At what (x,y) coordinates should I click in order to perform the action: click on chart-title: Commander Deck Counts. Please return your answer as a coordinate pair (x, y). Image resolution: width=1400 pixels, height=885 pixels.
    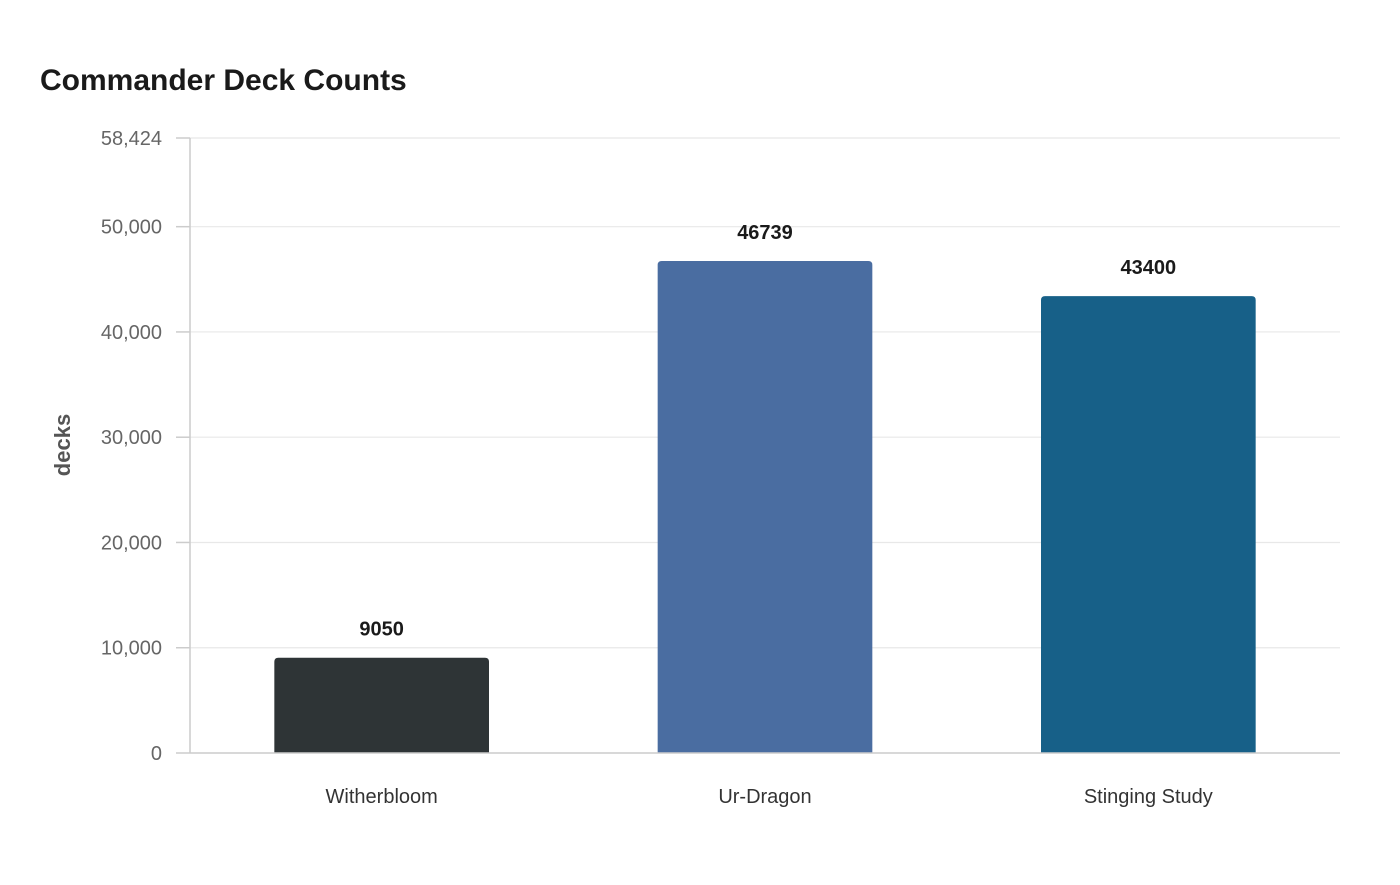
    Looking at the image, I should click on (223, 80).